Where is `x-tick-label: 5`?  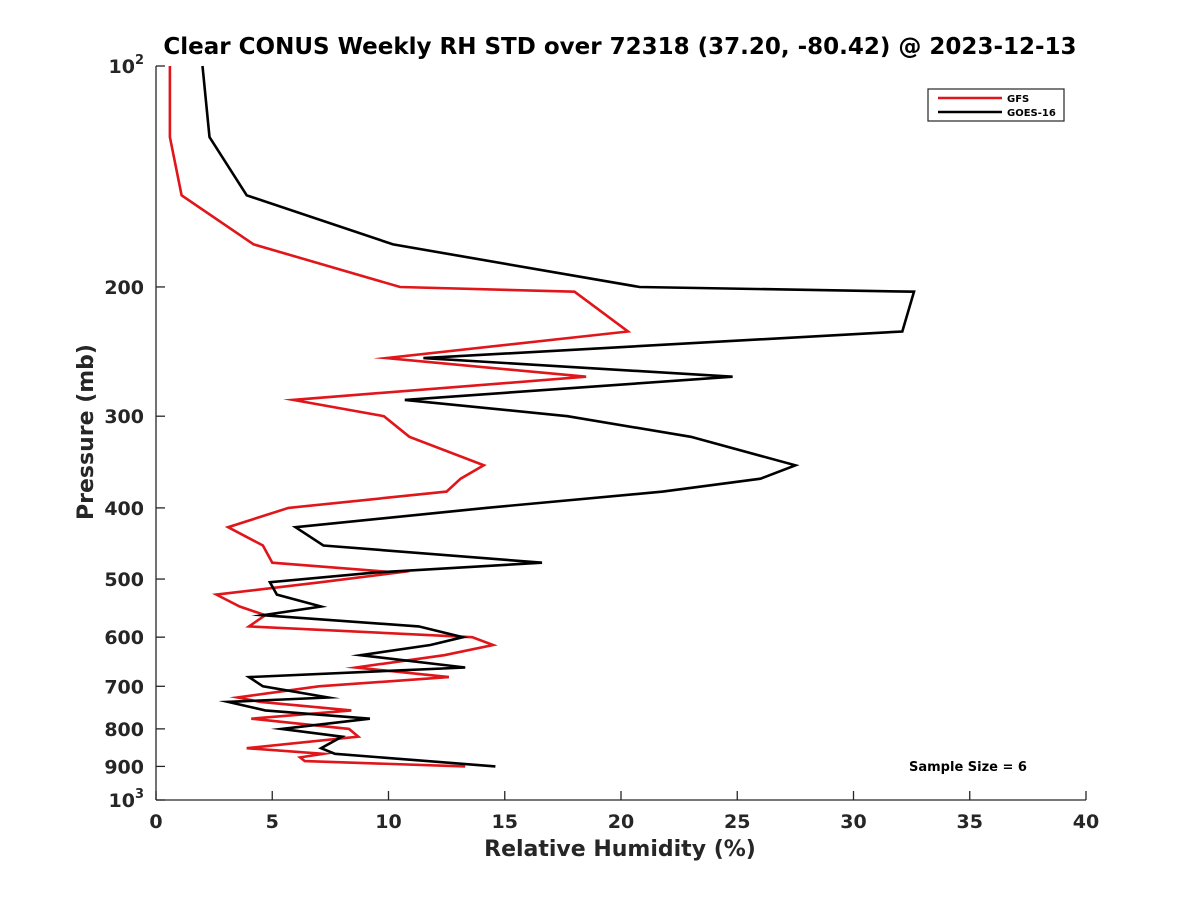 x-tick-label: 5 is located at coordinates (272, 822).